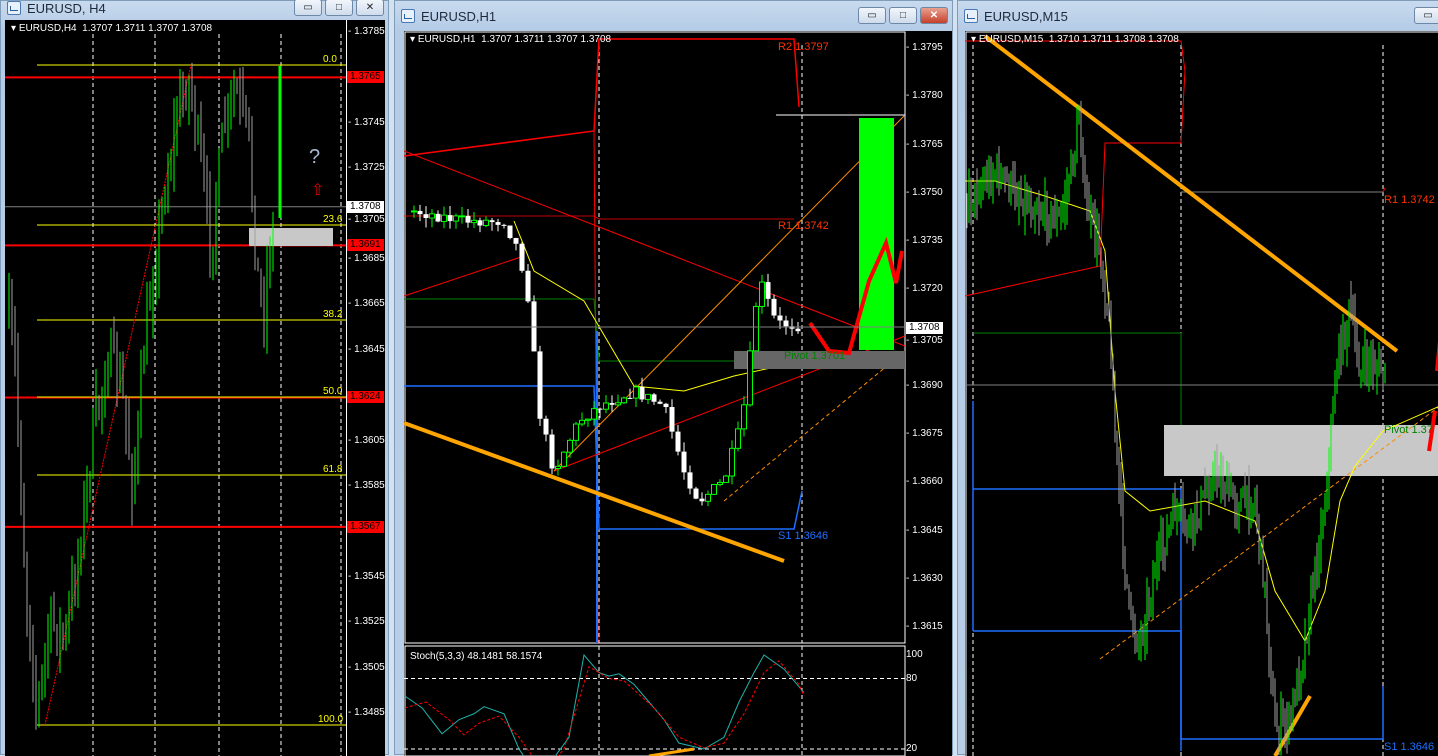  I want to click on axis-border, so click(346, 388).